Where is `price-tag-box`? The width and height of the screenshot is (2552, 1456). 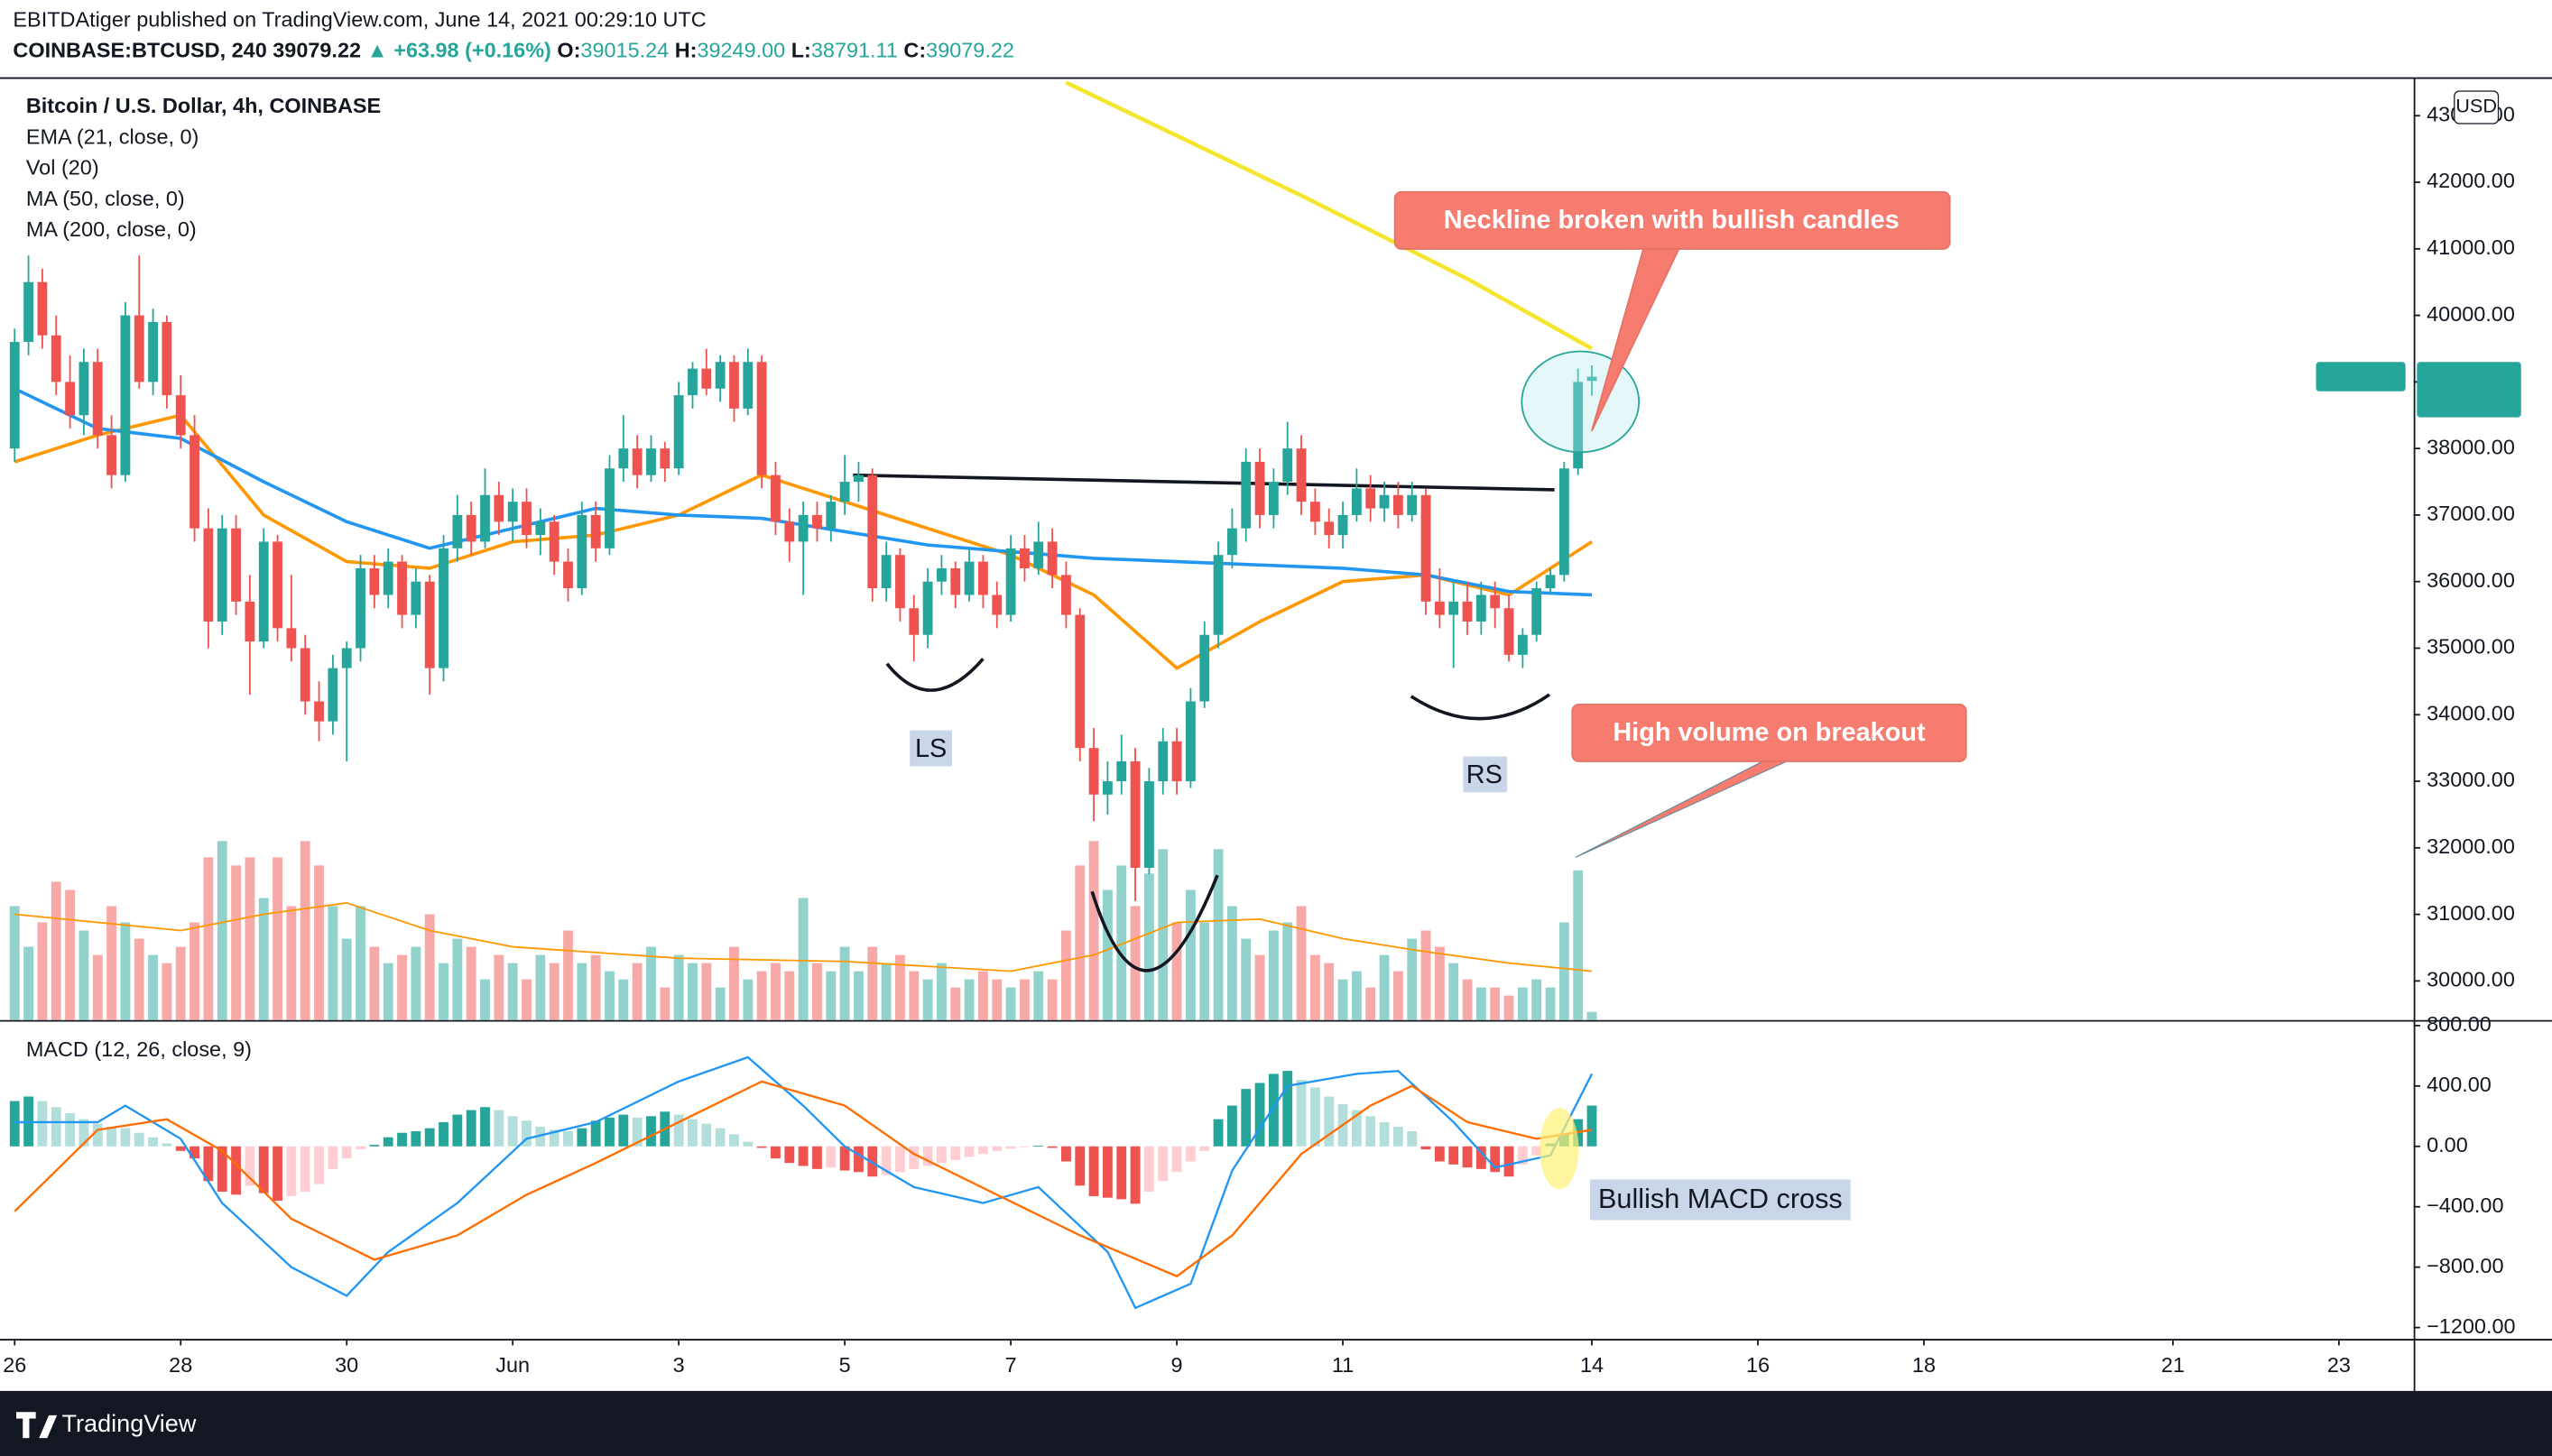 price-tag-box is located at coordinates (2469, 390).